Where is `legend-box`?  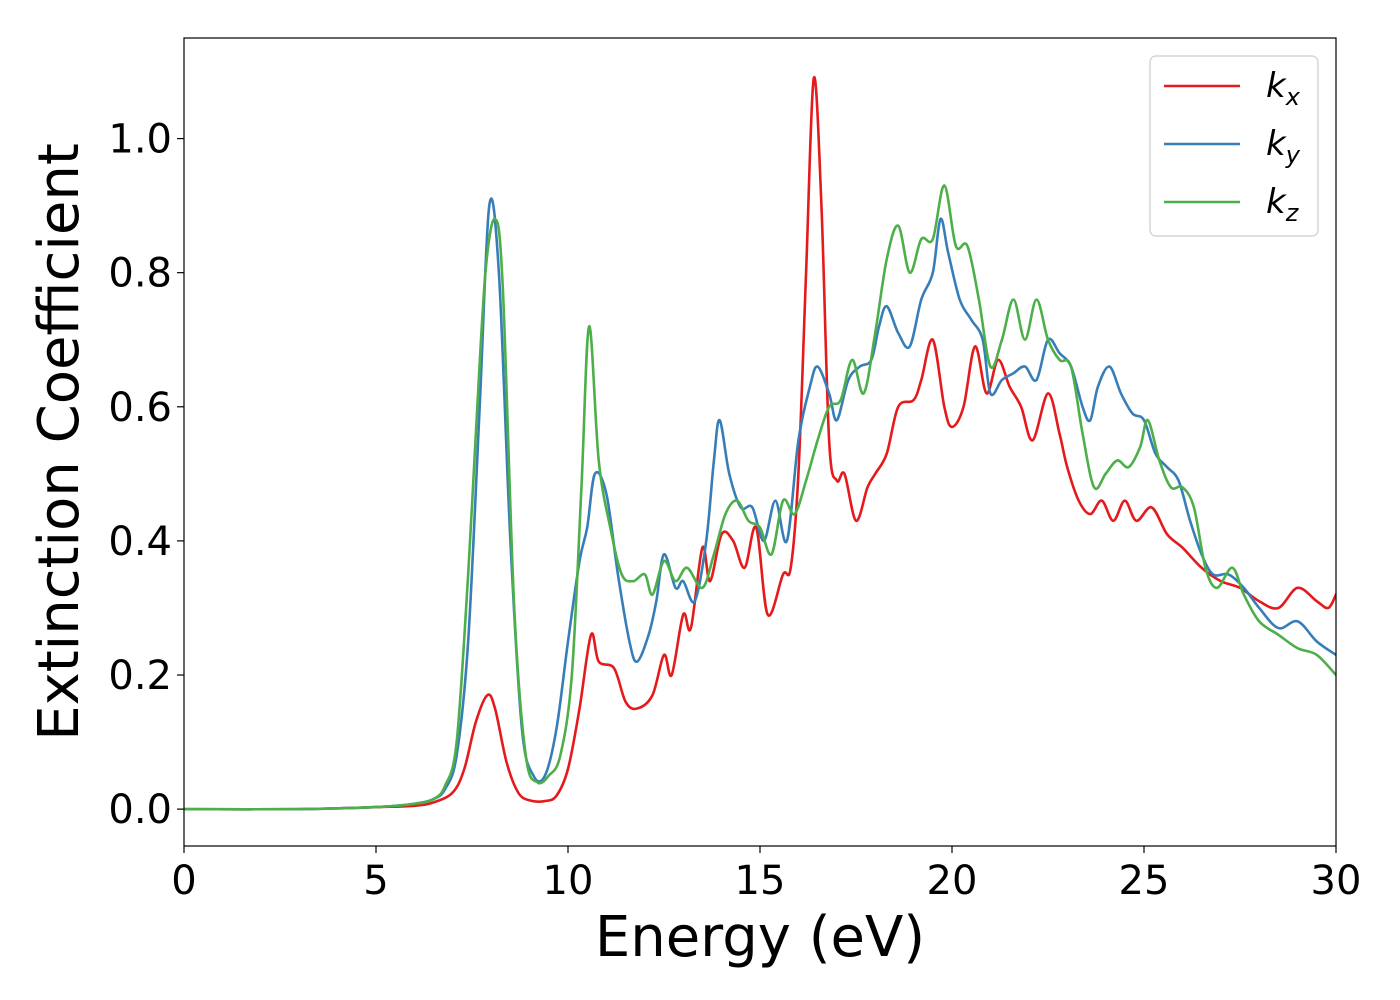 legend-box is located at coordinates (1234, 146).